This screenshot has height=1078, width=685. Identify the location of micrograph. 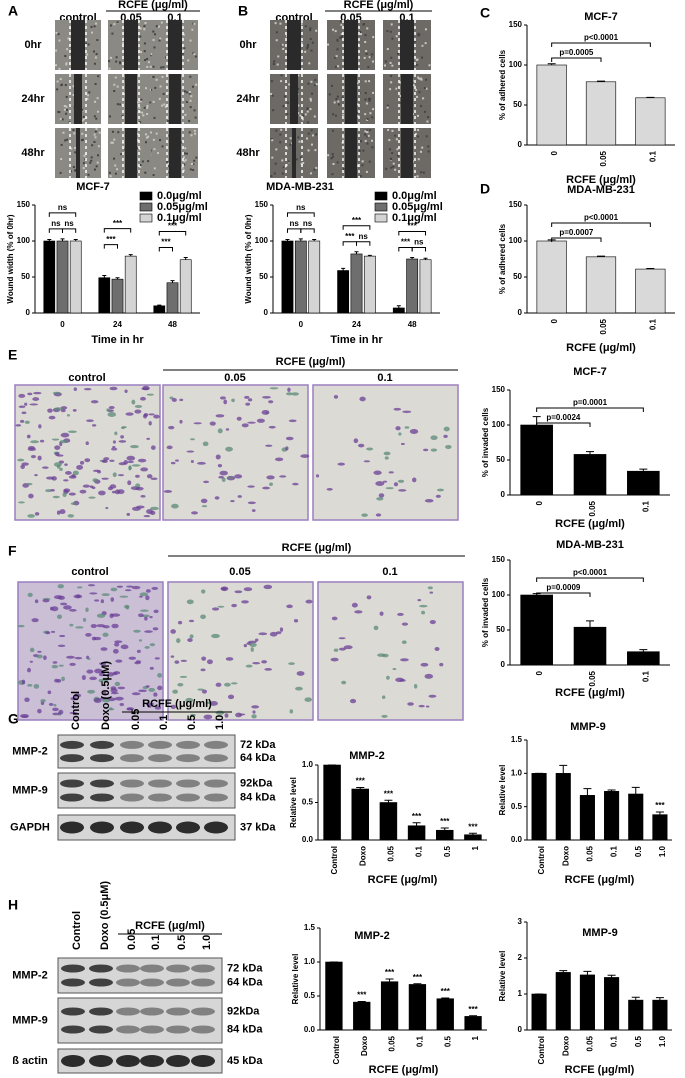
(390, 651).